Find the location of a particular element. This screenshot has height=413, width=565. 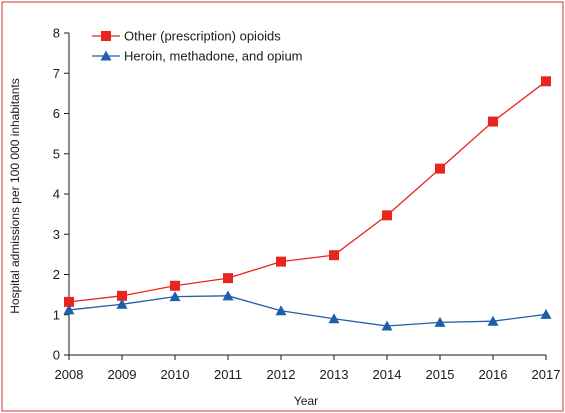

y-tick-label: 8 is located at coordinates (56, 33).